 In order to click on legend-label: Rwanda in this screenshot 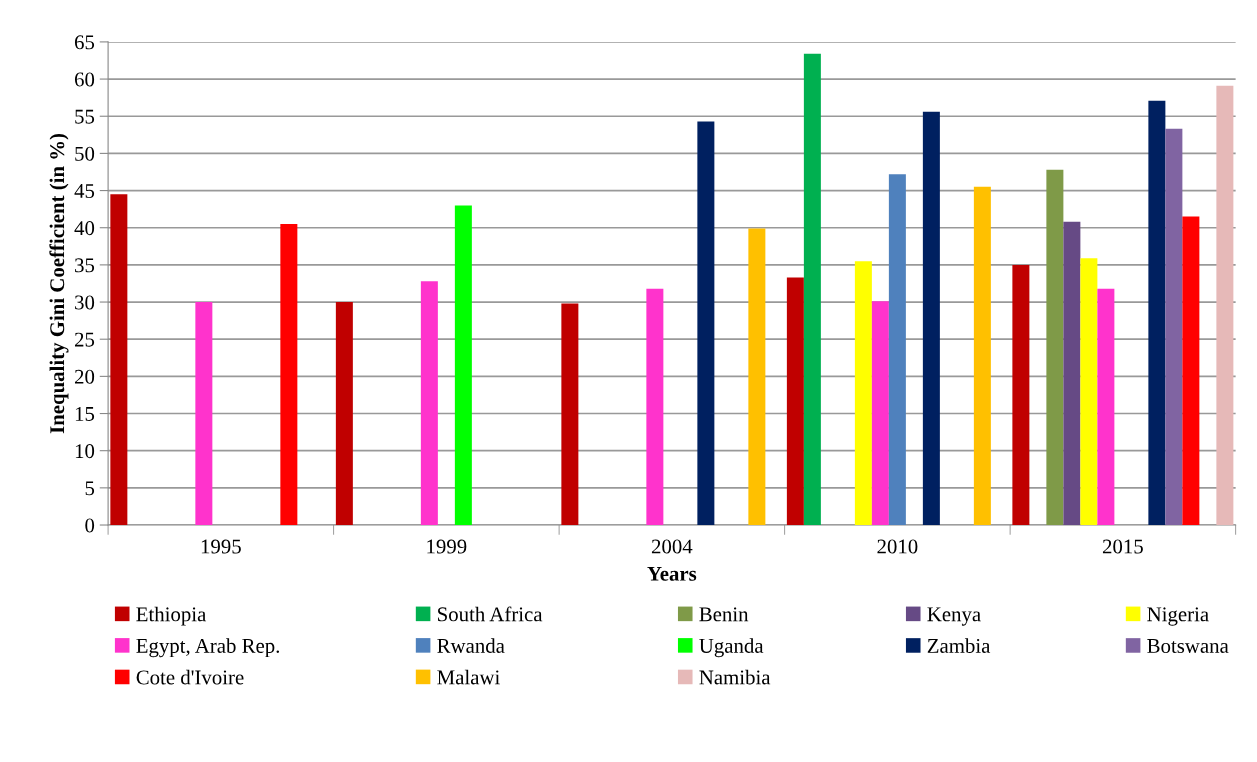, I will do `click(471, 645)`.